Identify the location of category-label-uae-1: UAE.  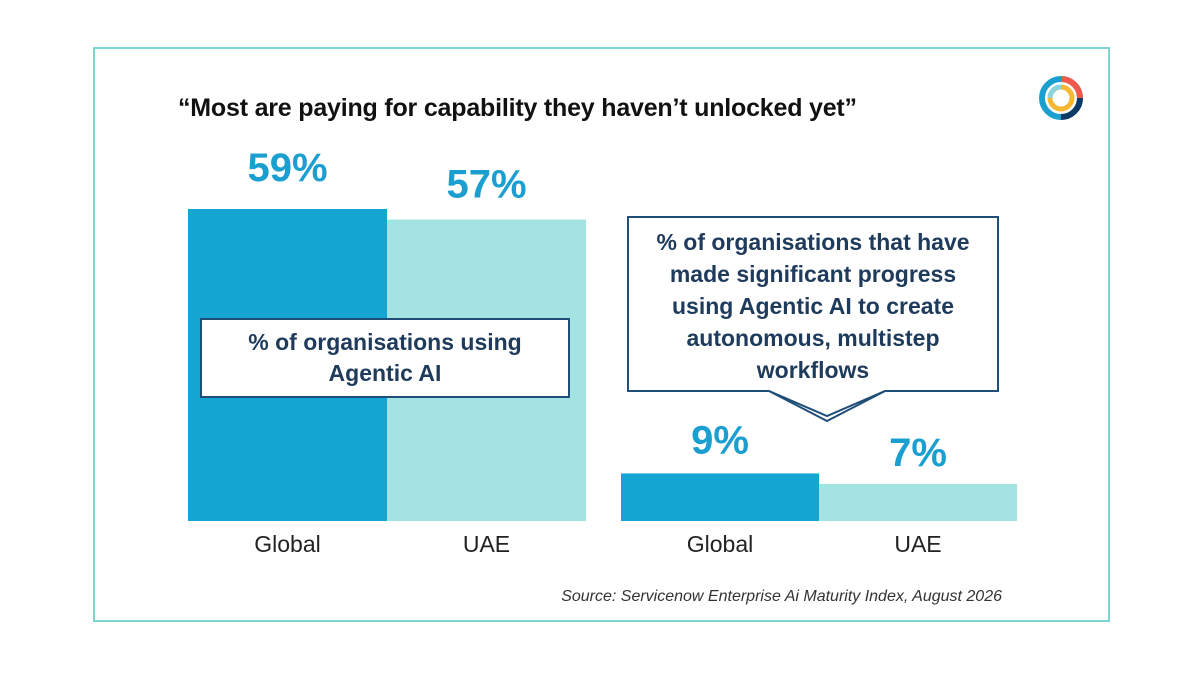
(486, 544).